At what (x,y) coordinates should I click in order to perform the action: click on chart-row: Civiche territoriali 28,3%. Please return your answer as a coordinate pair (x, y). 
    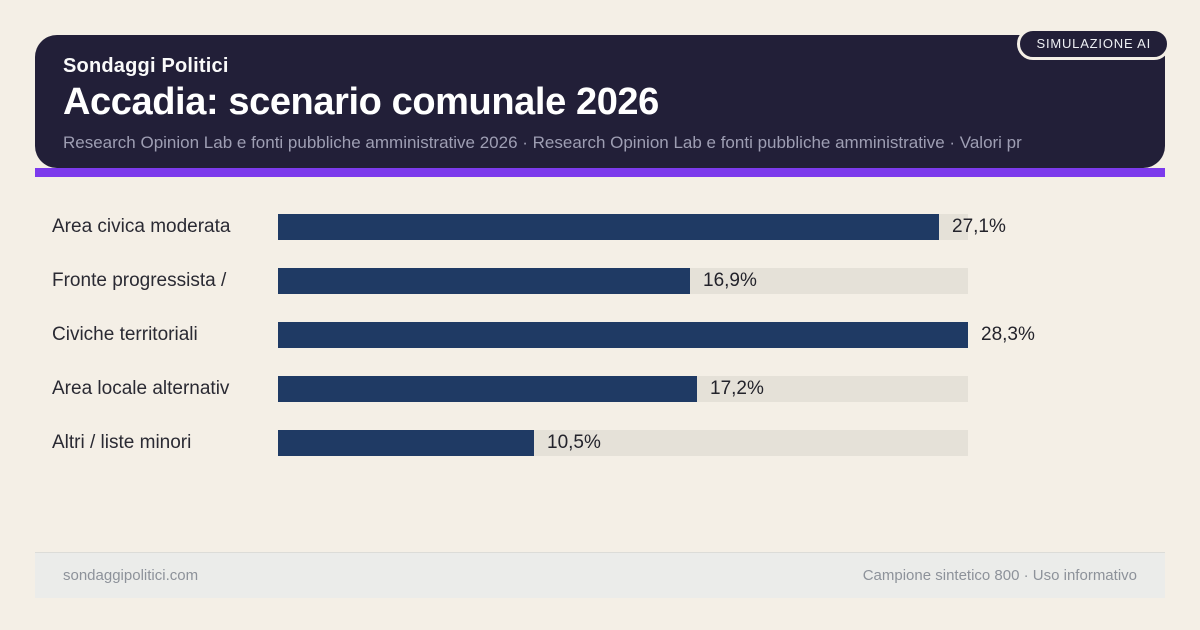
    Looking at the image, I should click on (600, 335).